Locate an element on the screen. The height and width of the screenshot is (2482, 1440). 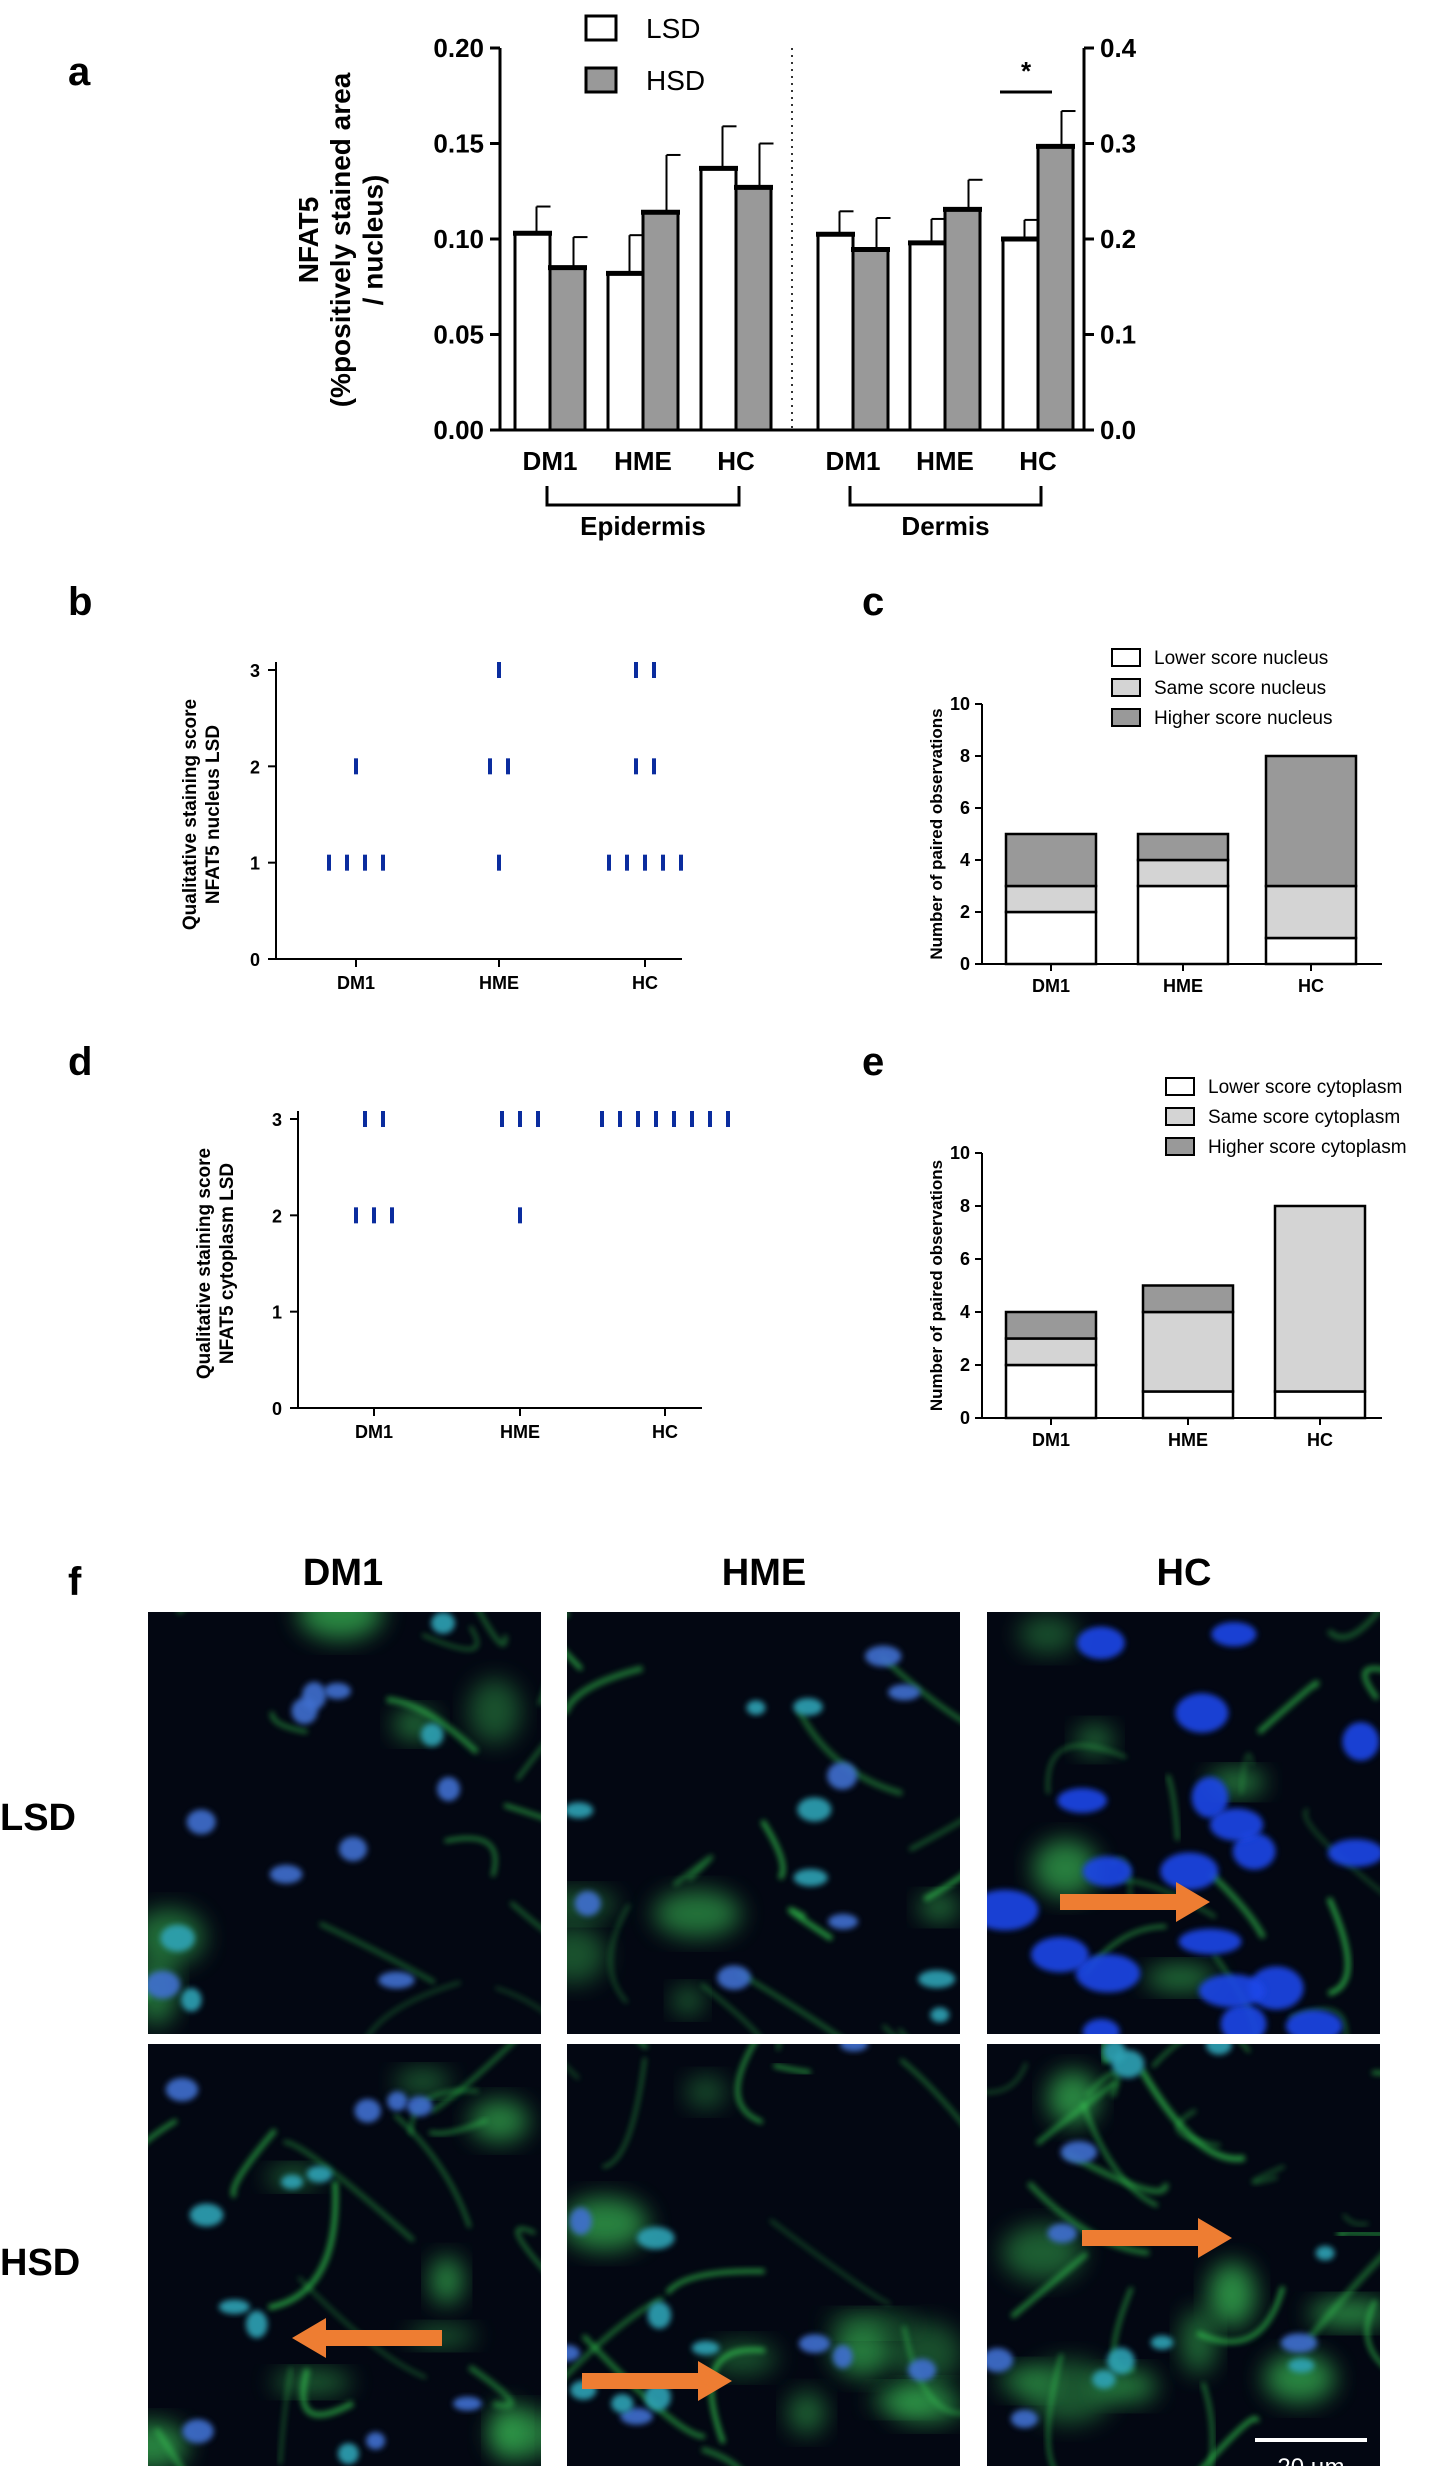
a-x-tick-label: HME is located at coordinates (945, 461).